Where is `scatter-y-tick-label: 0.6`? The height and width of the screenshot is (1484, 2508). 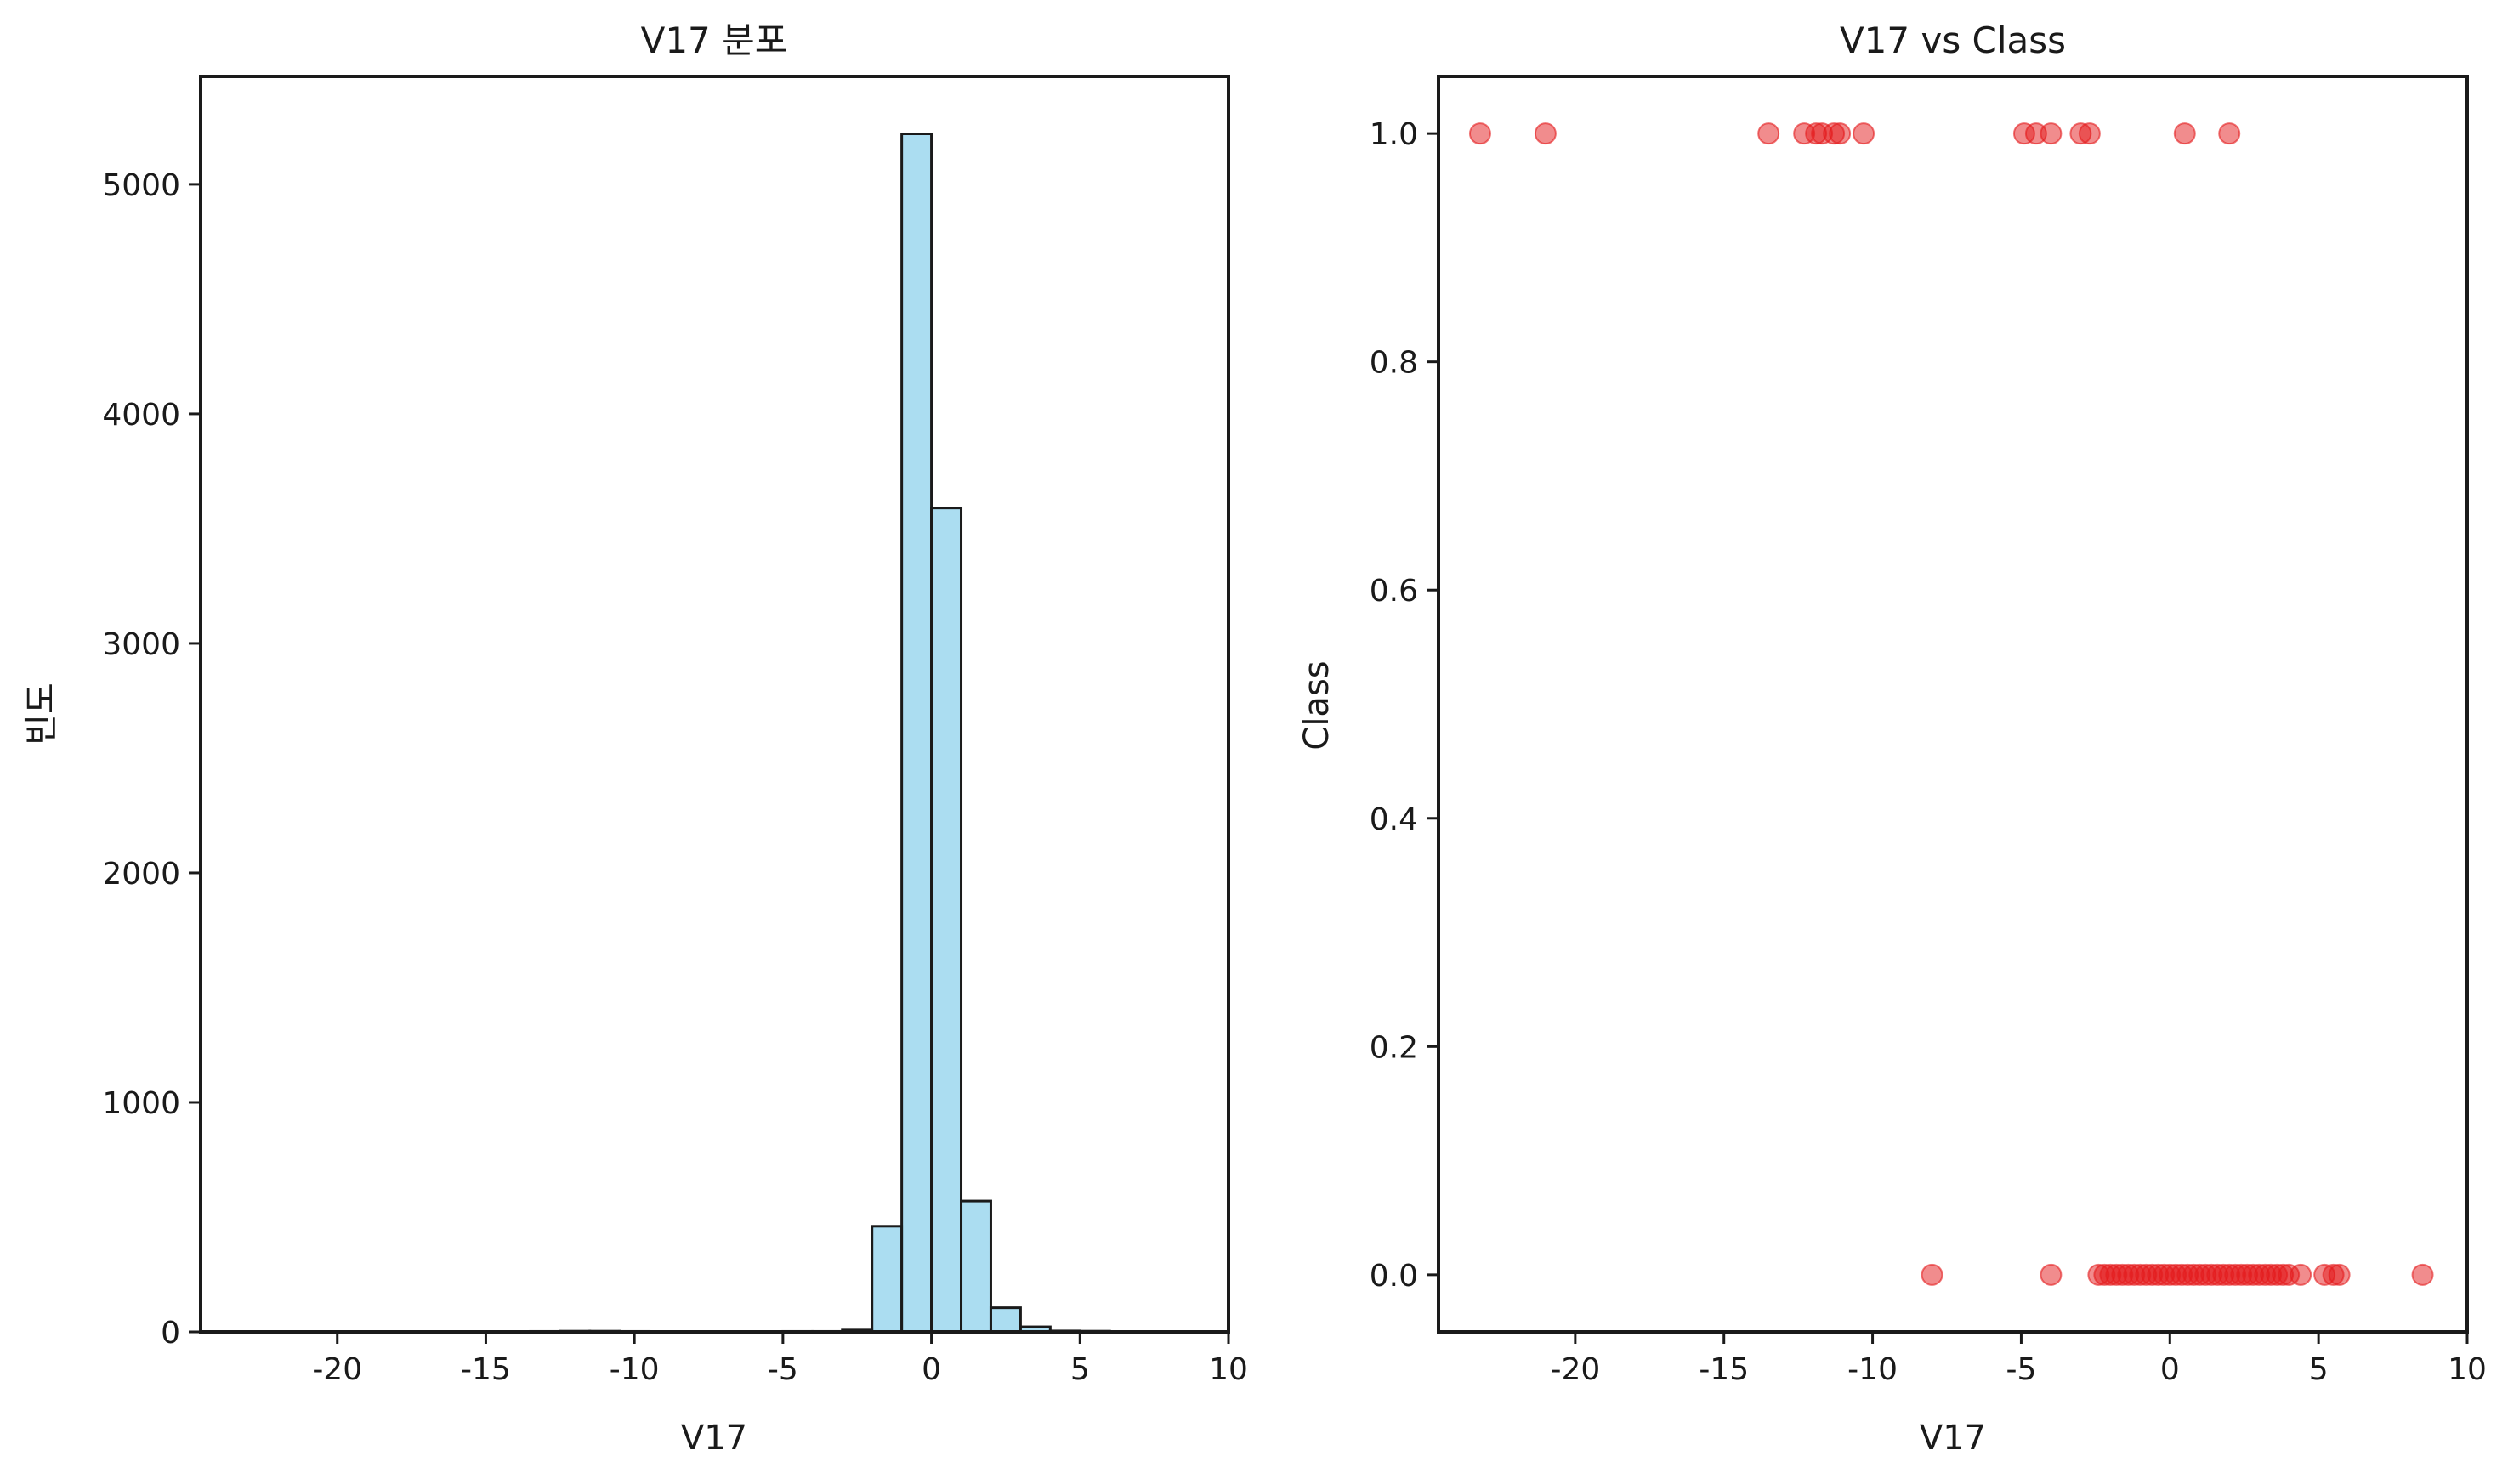 scatter-y-tick-label: 0.6 is located at coordinates (1394, 591).